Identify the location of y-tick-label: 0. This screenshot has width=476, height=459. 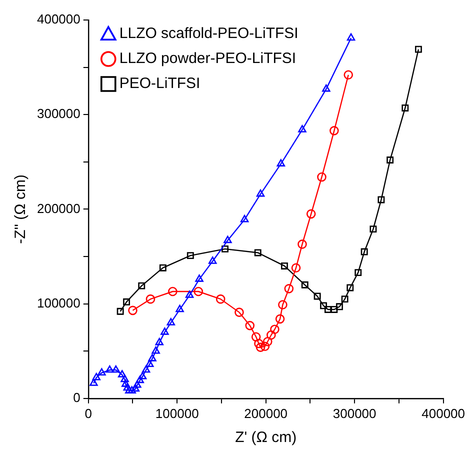
(76, 397).